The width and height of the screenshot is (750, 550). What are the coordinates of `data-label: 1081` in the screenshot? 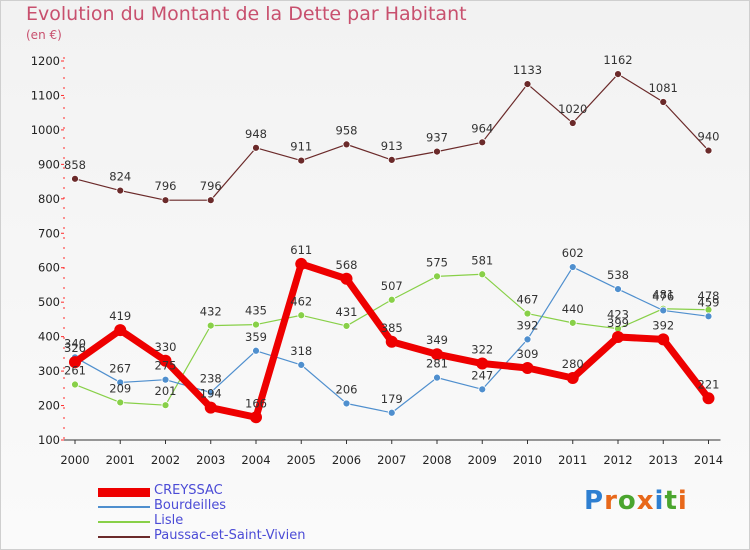 It's located at (663, 88).